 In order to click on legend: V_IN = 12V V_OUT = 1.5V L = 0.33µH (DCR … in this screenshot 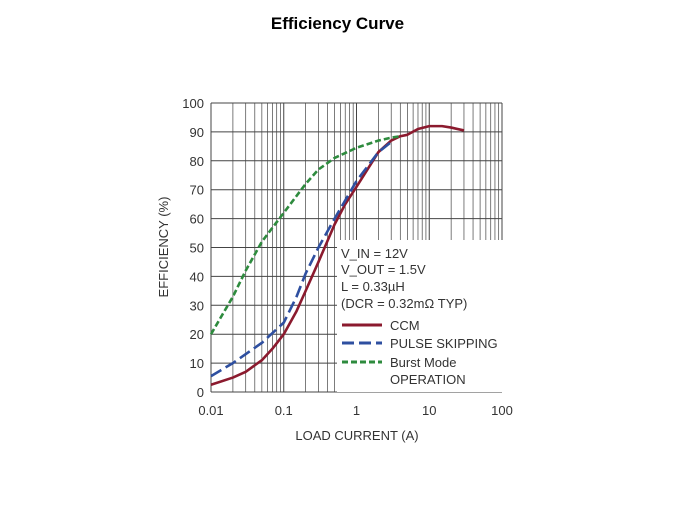, I will do `click(419, 316)`.